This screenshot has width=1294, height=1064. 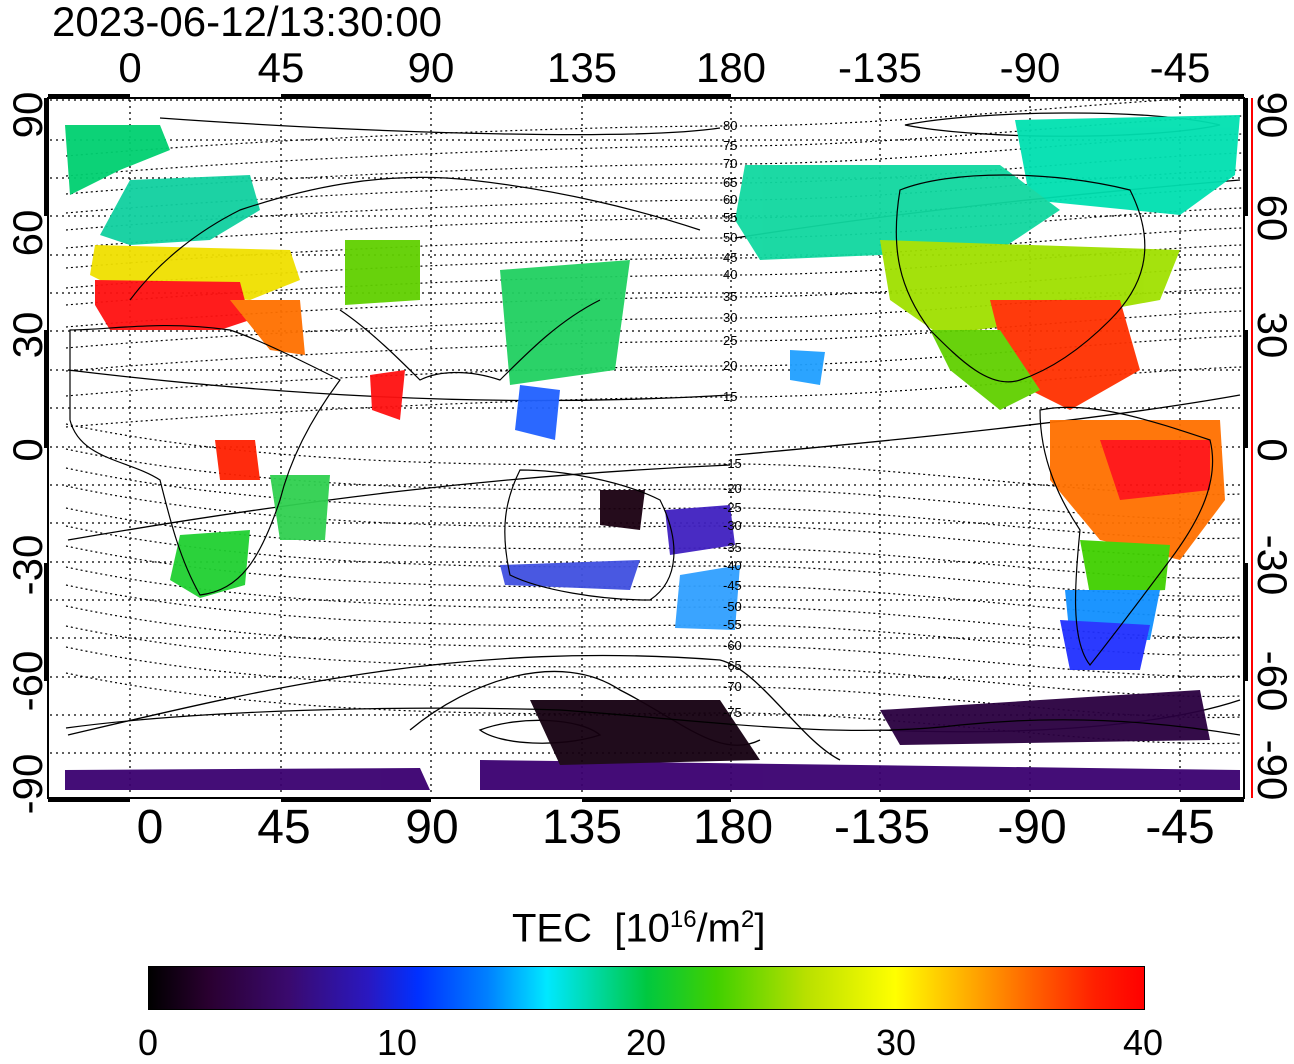 What do you see at coordinates (732, 645) in the screenshot?
I see `contour-label: -60` at bounding box center [732, 645].